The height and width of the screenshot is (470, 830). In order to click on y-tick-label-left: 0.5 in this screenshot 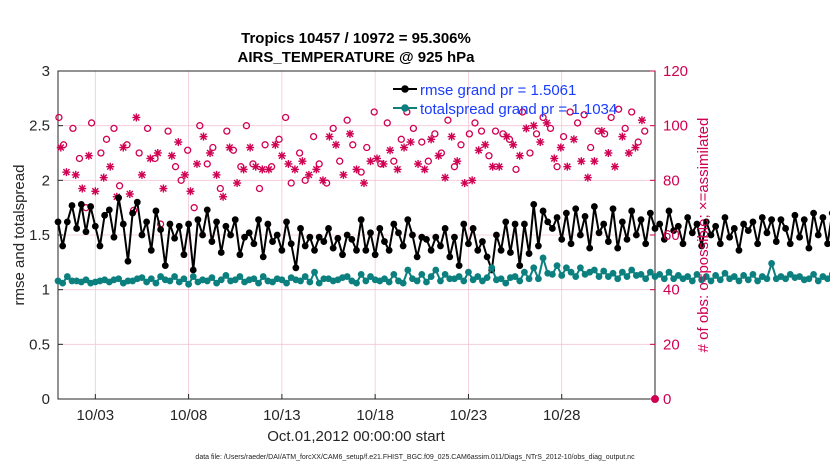, I will do `click(39, 344)`.